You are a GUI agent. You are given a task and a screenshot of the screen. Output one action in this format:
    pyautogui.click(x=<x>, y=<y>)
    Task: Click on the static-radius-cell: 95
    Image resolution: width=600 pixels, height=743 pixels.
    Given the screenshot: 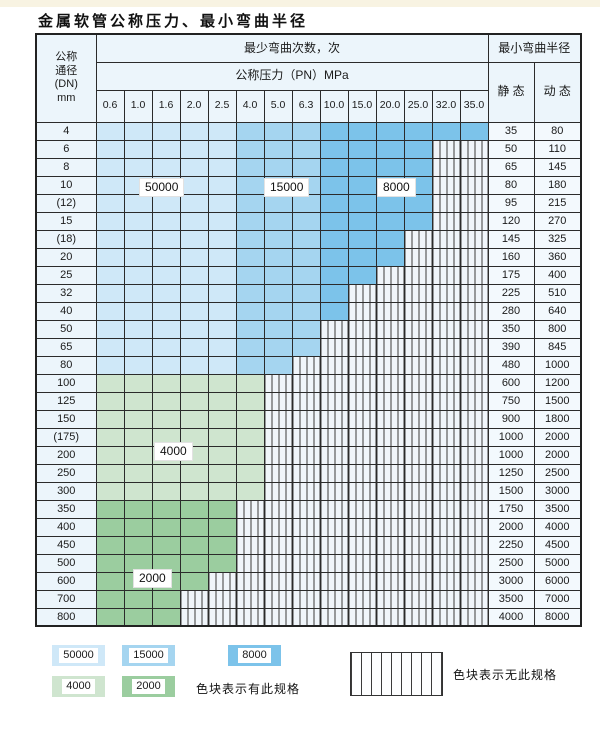 What is the action you would take?
    pyautogui.click(x=511, y=203)
    